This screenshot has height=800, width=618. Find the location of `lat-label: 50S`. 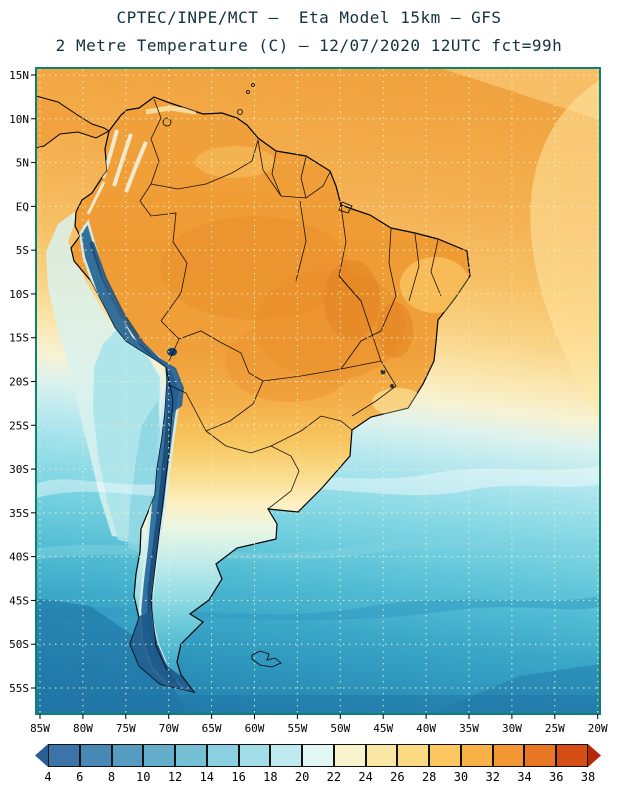

lat-label: 50S is located at coordinates (19, 644).